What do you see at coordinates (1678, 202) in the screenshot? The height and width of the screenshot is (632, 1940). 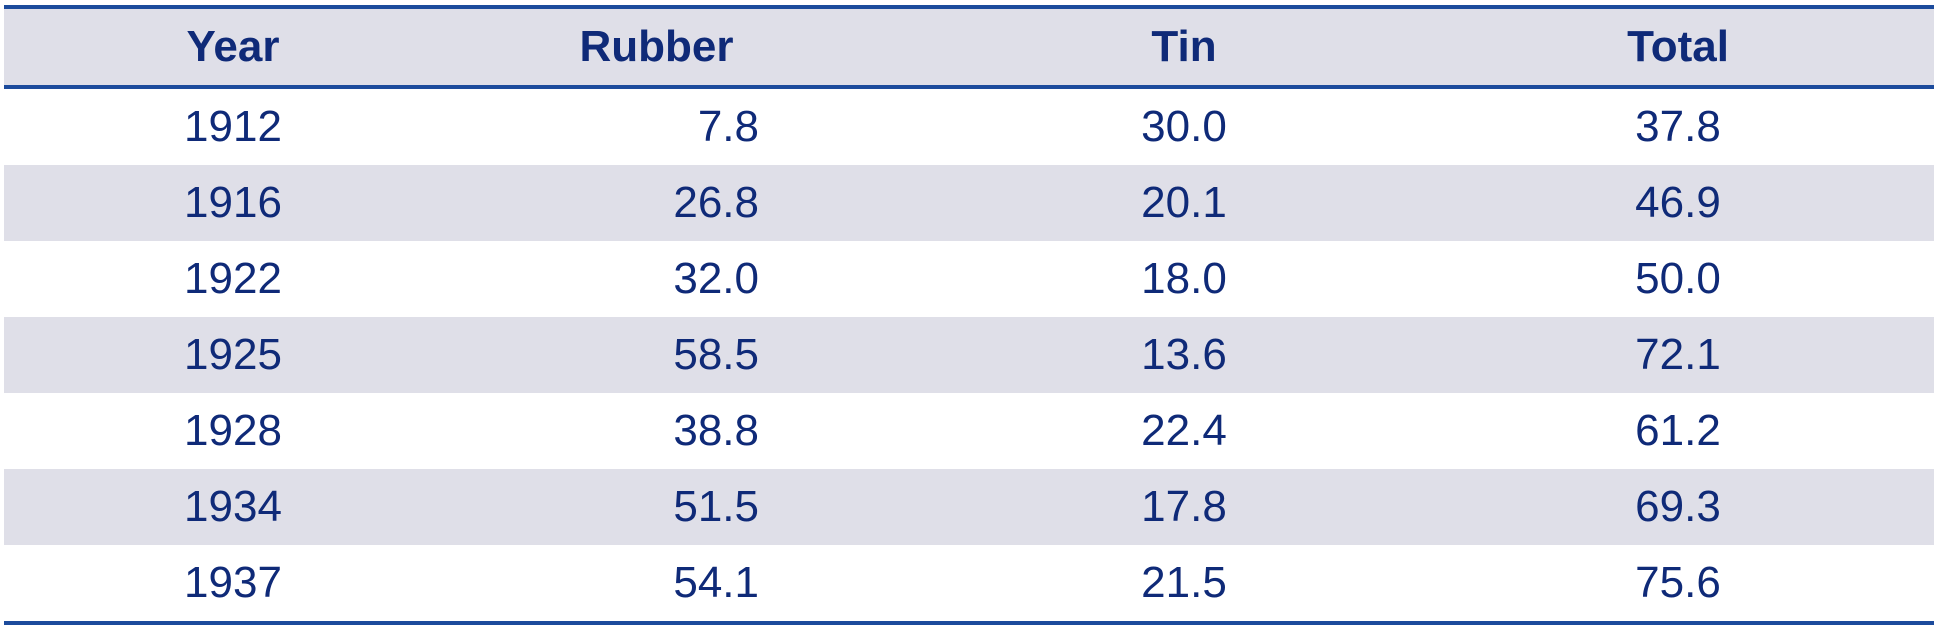 I see `table-cell: 46.9` at bounding box center [1678, 202].